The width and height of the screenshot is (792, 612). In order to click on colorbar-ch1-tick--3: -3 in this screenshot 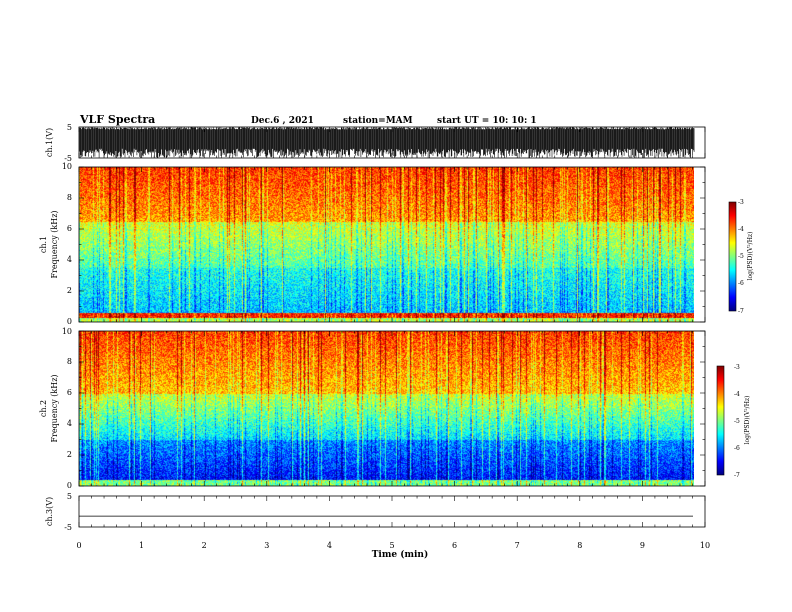, I will do `click(741, 202)`.